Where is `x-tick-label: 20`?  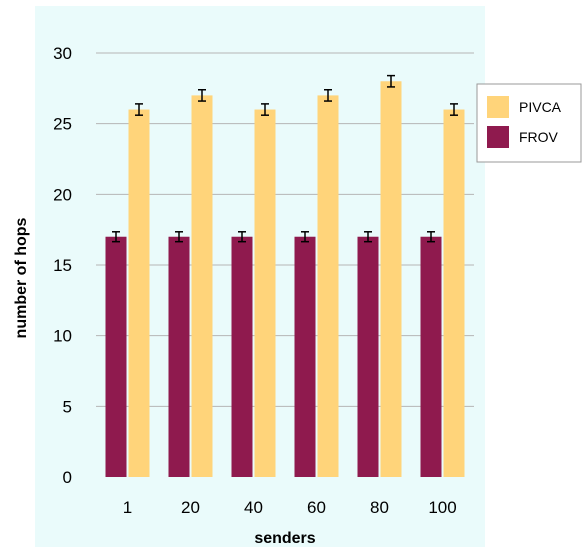 x-tick-label: 20 is located at coordinates (190, 507).